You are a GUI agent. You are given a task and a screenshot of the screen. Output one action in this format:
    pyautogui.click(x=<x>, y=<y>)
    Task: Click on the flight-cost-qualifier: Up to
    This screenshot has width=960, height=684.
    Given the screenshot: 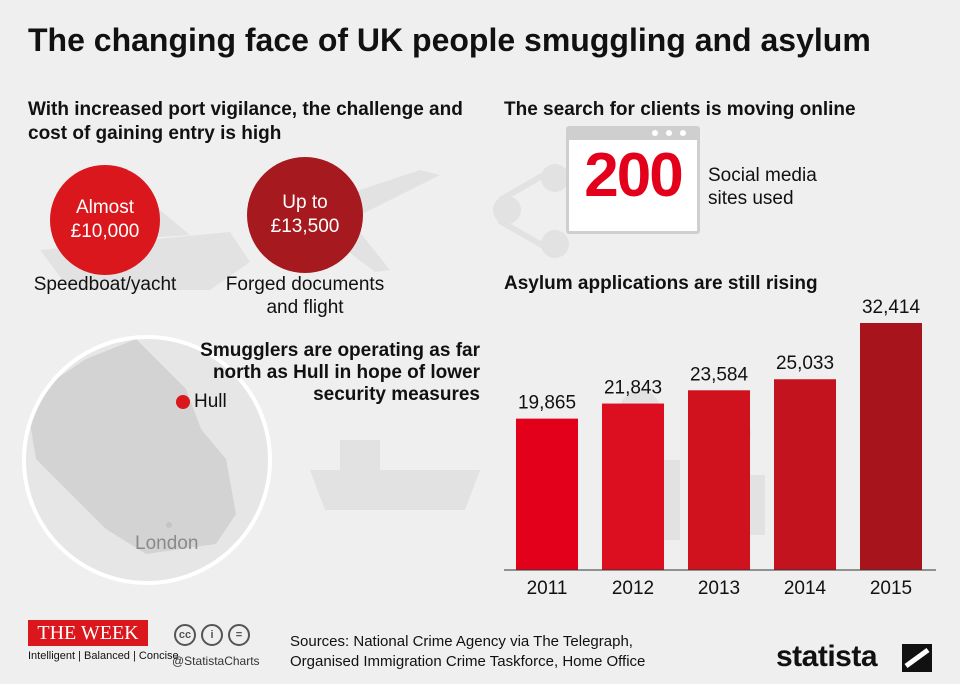 What is the action you would take?
    pyautogui.click(x=305, y=202)
    